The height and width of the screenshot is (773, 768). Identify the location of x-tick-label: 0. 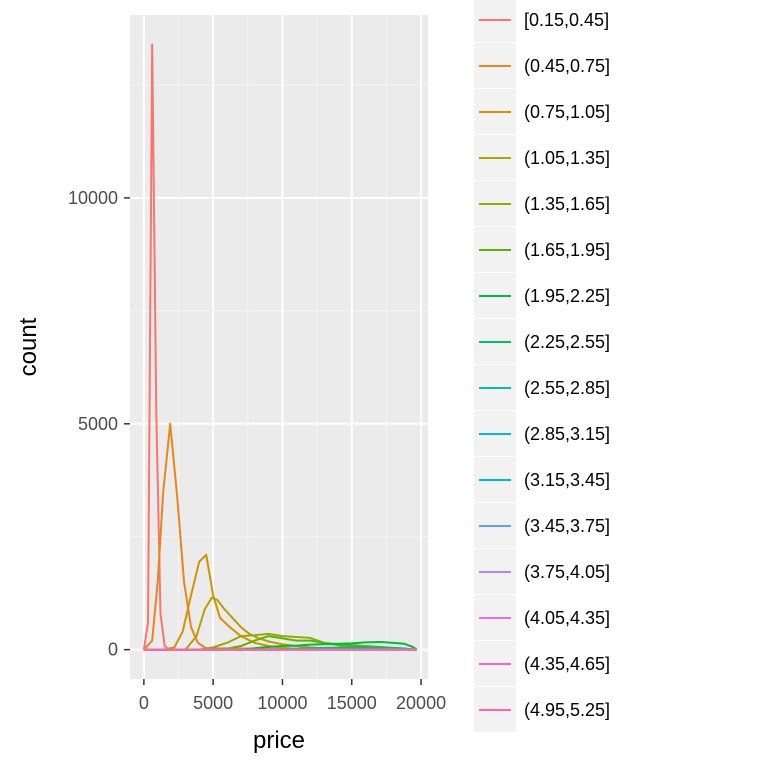
(144, 703).